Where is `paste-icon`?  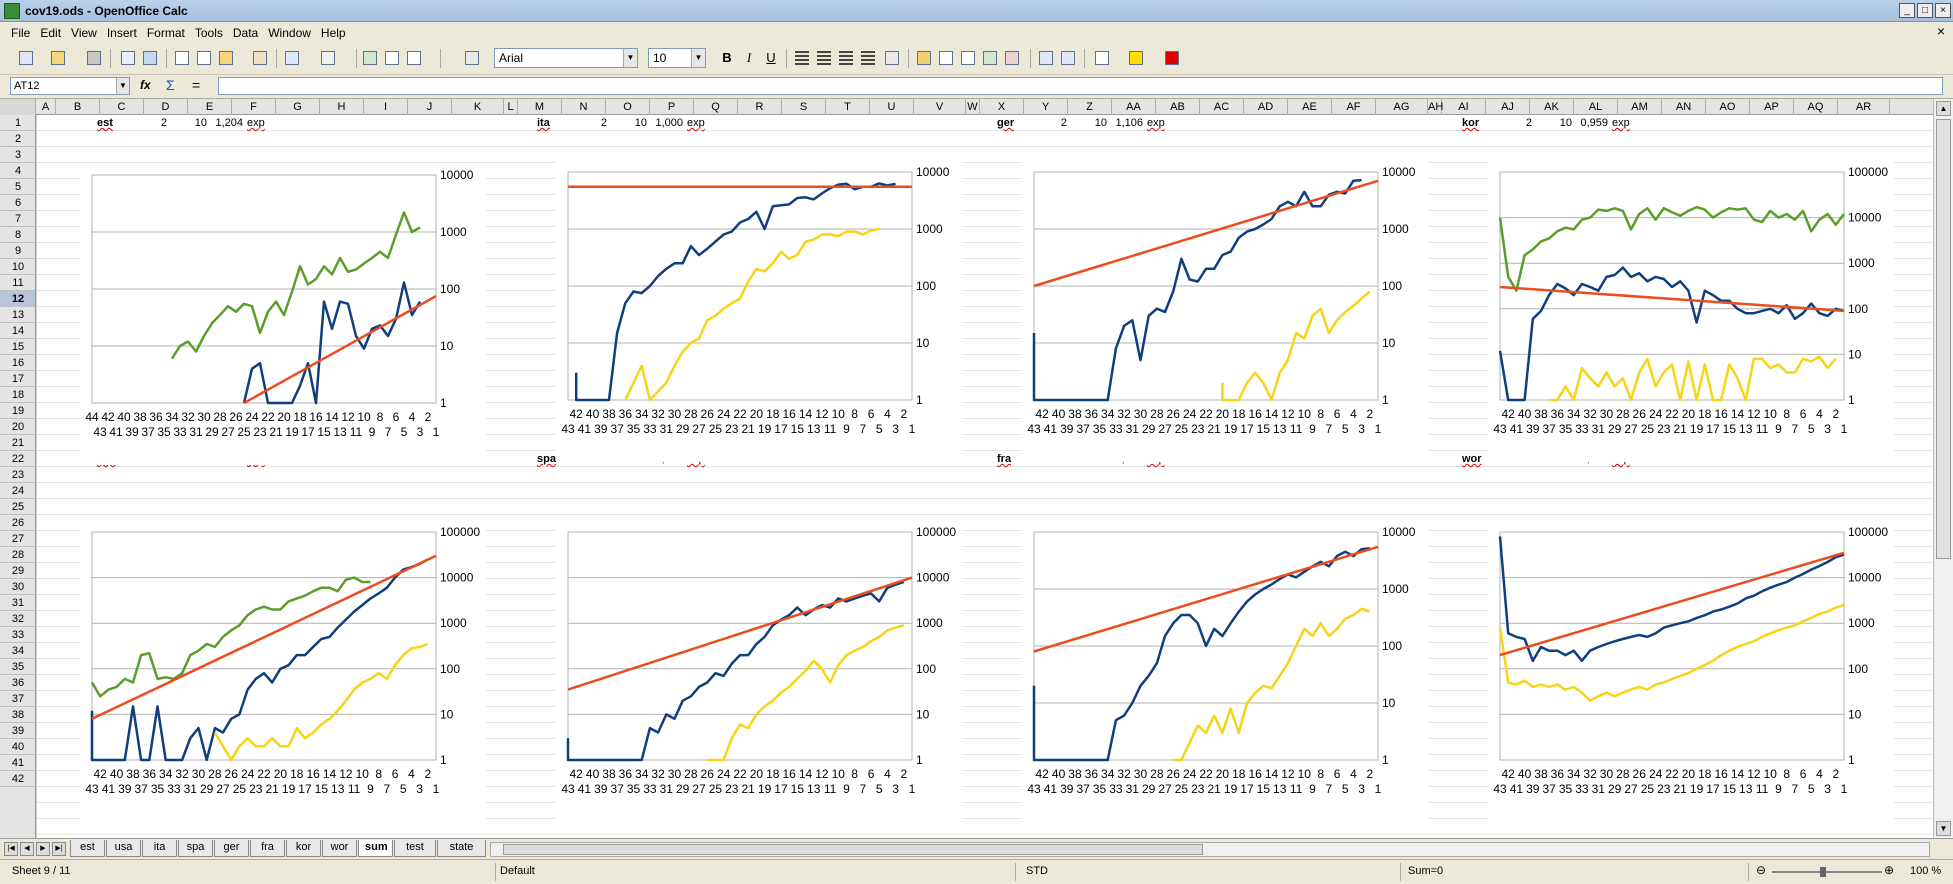
paste-icon is located at coordinates (226, 58).